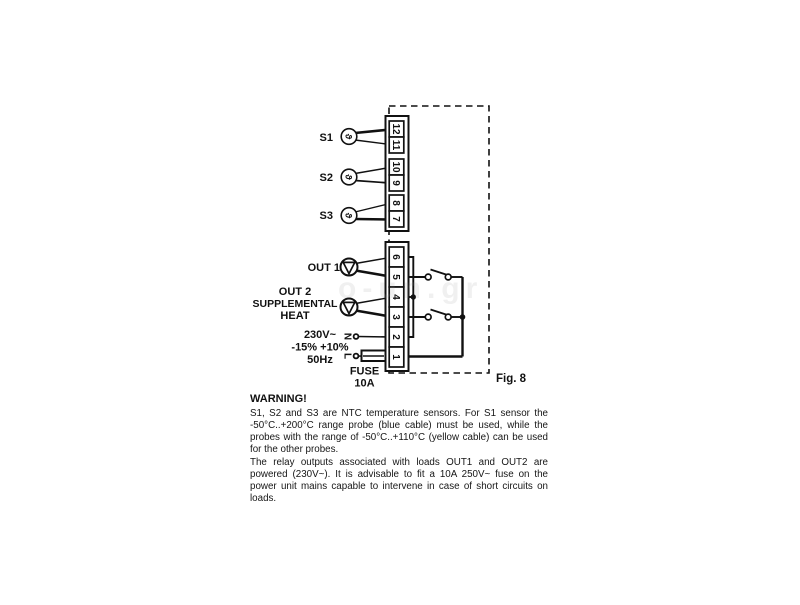 The width and height of the screenshot is (800, 605). What do you see at coordinates (373, 300) in the screenshot?
I see `out2-wire-a` at bounding box center [373, 300].